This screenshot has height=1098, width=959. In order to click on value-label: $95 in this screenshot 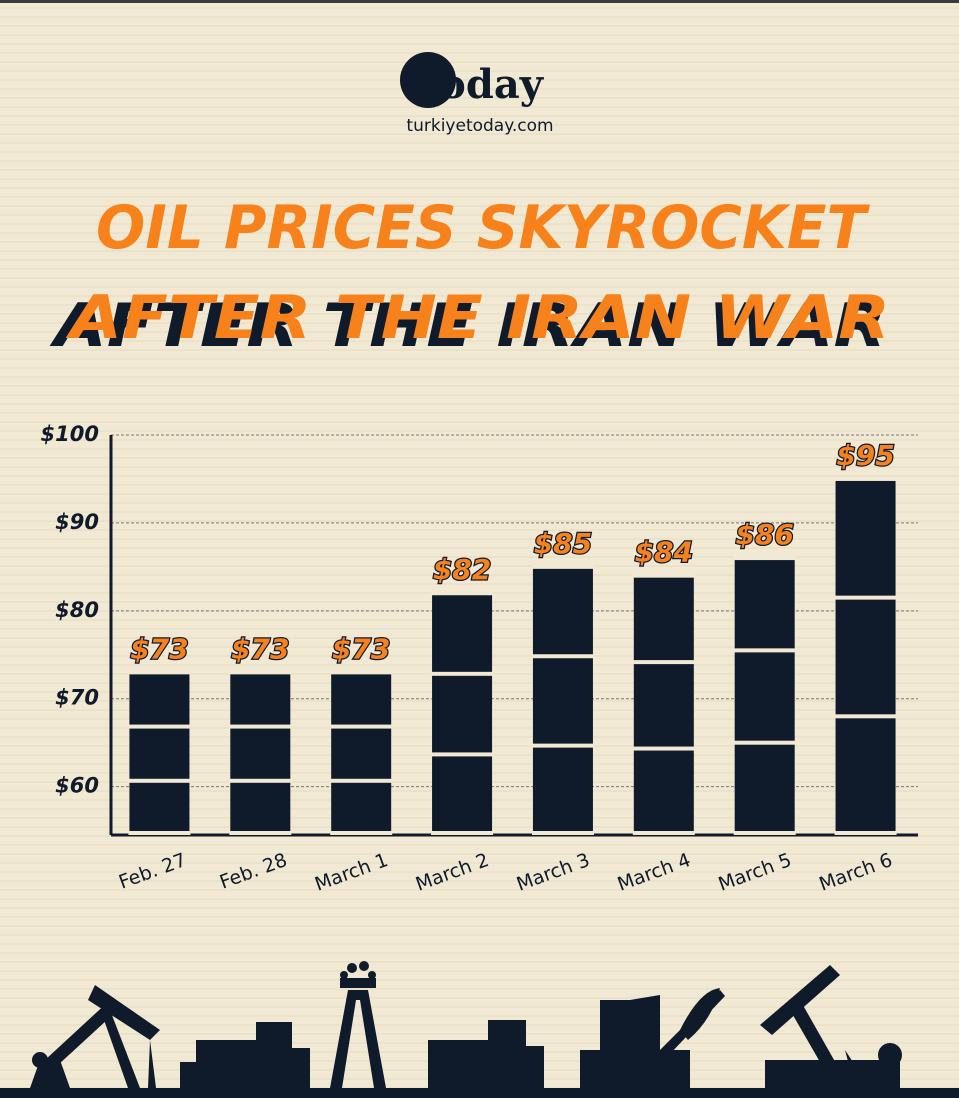, I will do `click(865, 455)`.